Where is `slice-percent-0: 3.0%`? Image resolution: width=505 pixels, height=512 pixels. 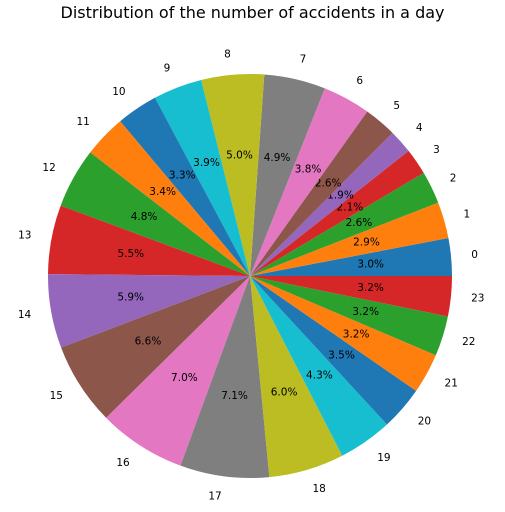 slice-percent-0: 3.0% is located at coordinates (370, 265).